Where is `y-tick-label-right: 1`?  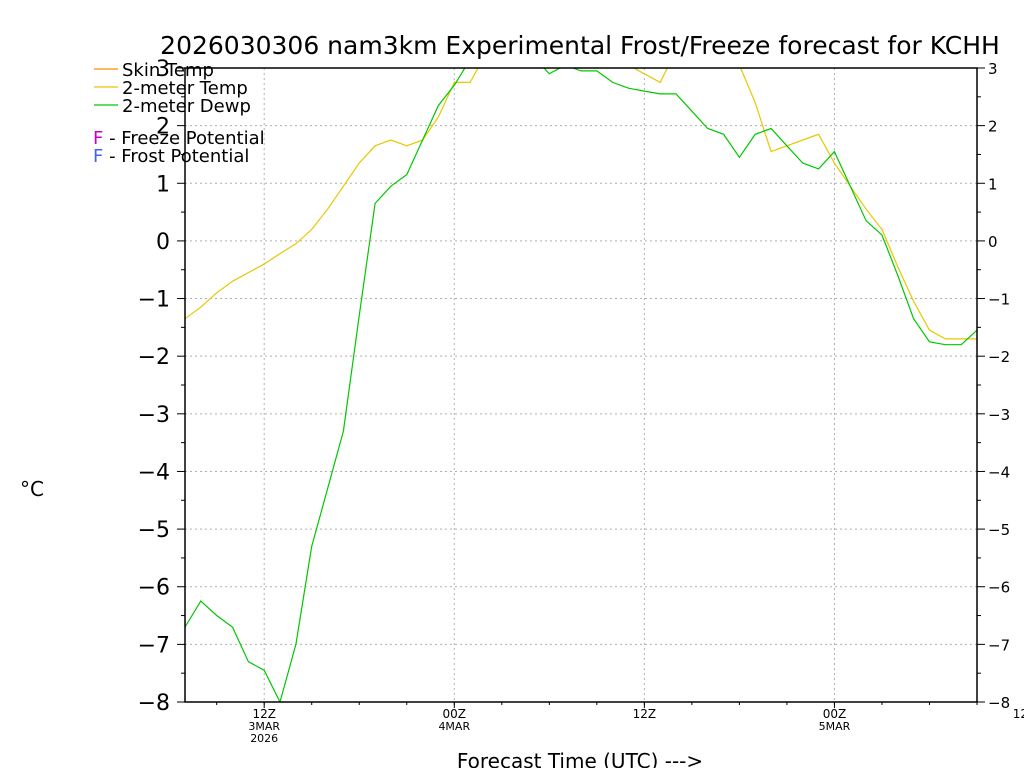
y-tick-label-right: 1 is located at coordinates (993, 184).